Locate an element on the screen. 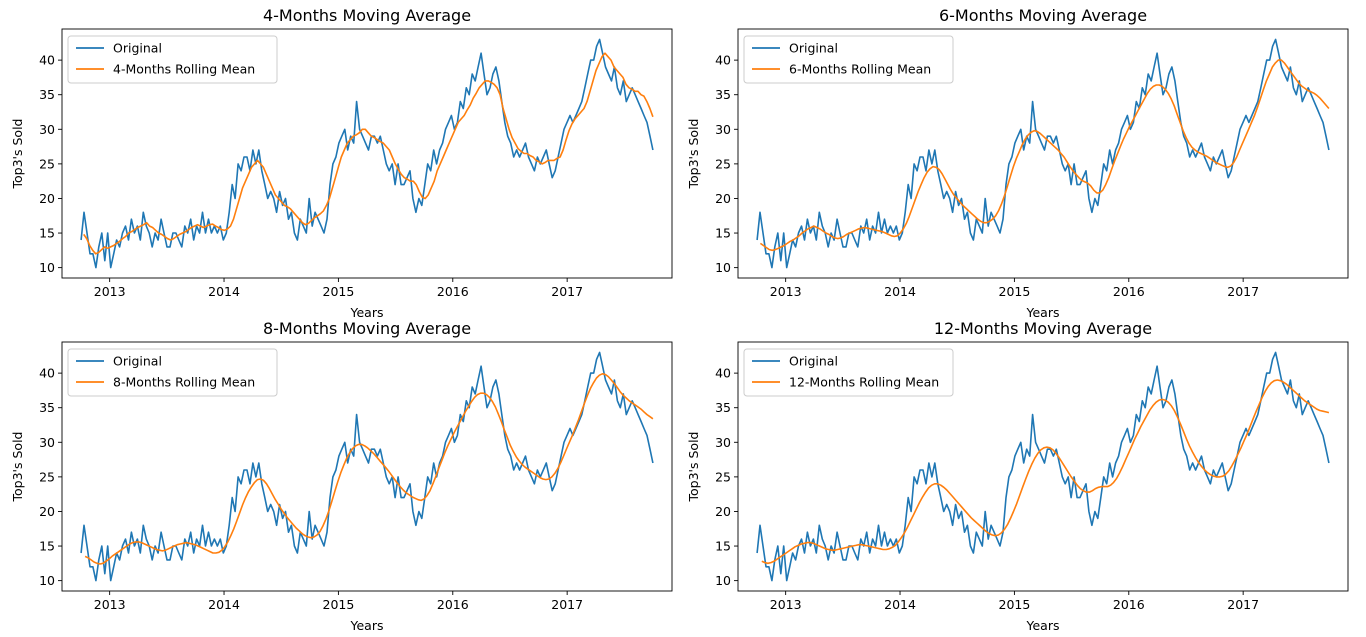 The image size is (1366, 637). legend: Original 4-Months Rolling Mean is located at coordinates (172, 59).